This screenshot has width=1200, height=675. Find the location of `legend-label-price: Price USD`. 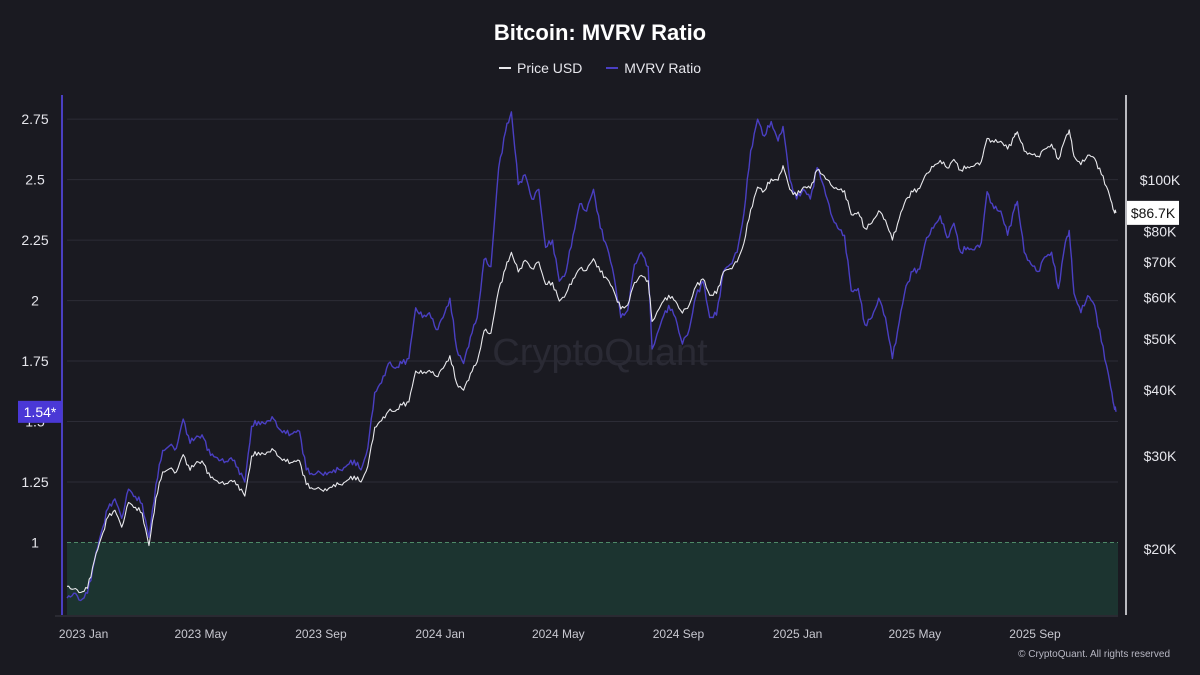

legend-label-price: Price USD is located at coordinates (549, 68).